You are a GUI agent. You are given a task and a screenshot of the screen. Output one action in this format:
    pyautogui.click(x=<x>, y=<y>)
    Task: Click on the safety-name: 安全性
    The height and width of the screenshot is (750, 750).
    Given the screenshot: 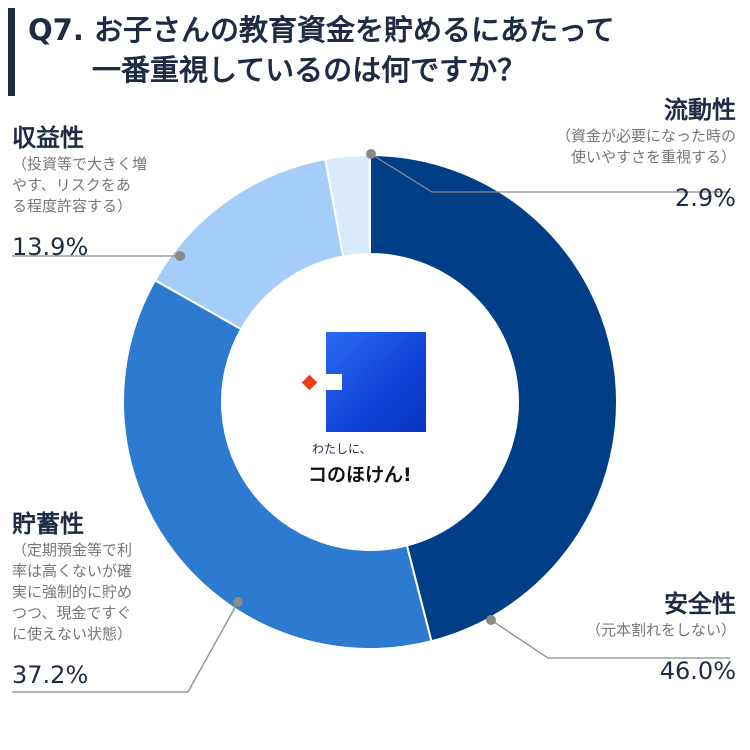 What is the action you would take?
    pyautogui.click(x=700, y=604)
    